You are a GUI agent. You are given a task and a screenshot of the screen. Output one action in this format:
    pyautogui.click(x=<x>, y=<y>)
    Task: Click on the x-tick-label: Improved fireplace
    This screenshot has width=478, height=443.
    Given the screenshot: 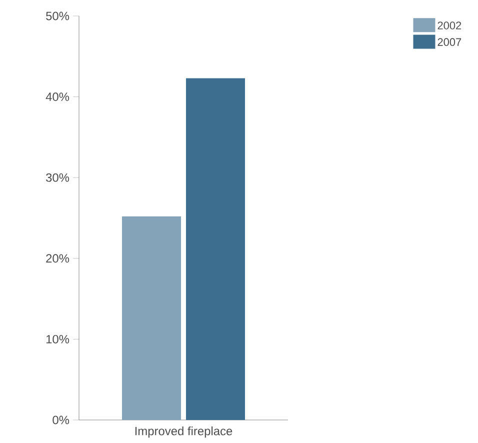 What is the action you would take?
    pyautogui.click(x=183, y=432)
    